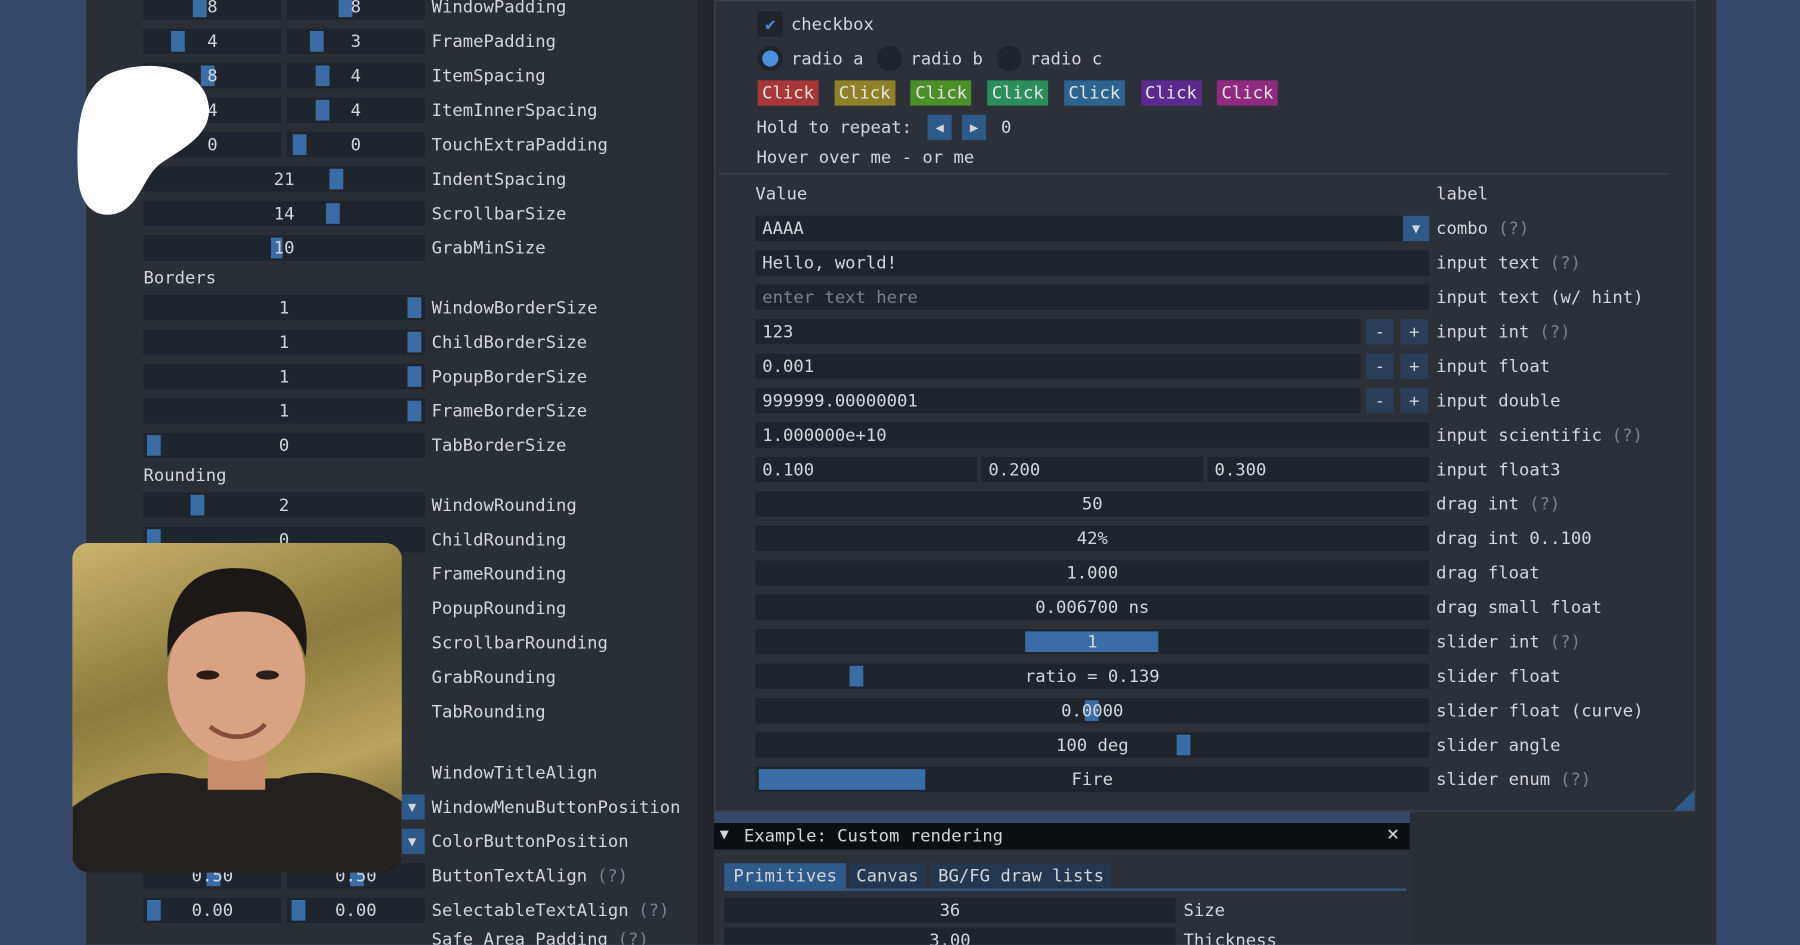 This screenshot has height=945, width=1800. I want to click on hint-field, so click(1092, 297).